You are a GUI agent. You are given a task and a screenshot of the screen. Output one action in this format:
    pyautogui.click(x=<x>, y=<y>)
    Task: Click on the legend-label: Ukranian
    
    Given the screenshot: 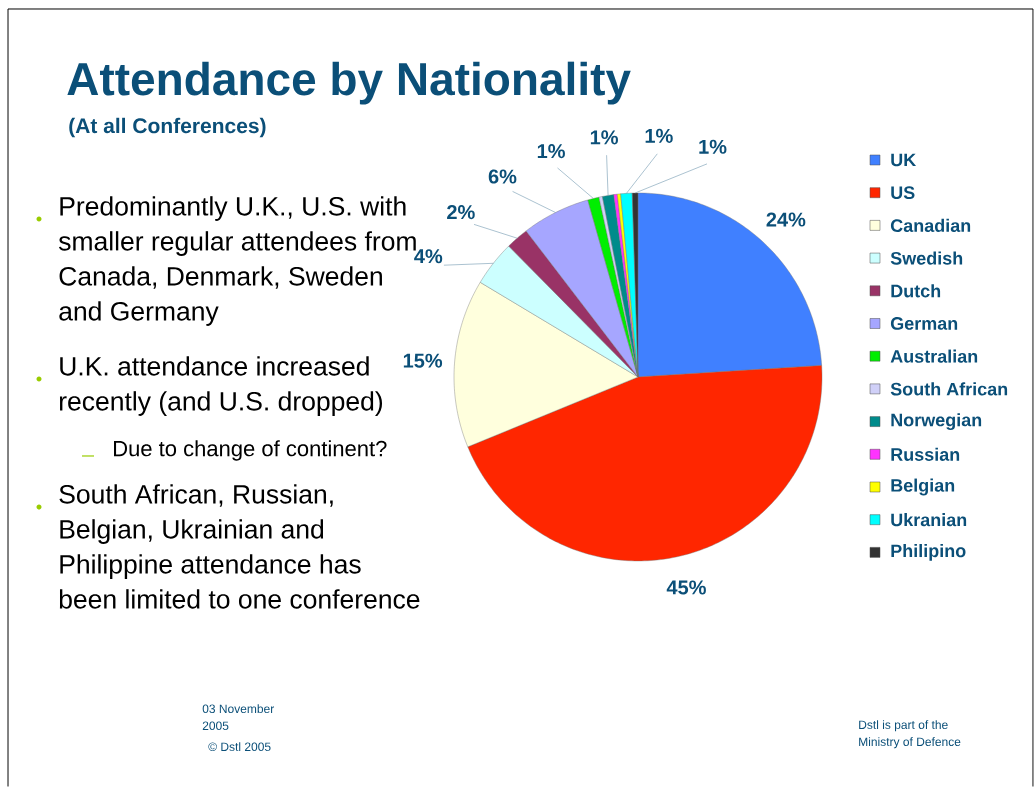 What is the action you would take?
    pyautogui.click(x=929, y=520)
    